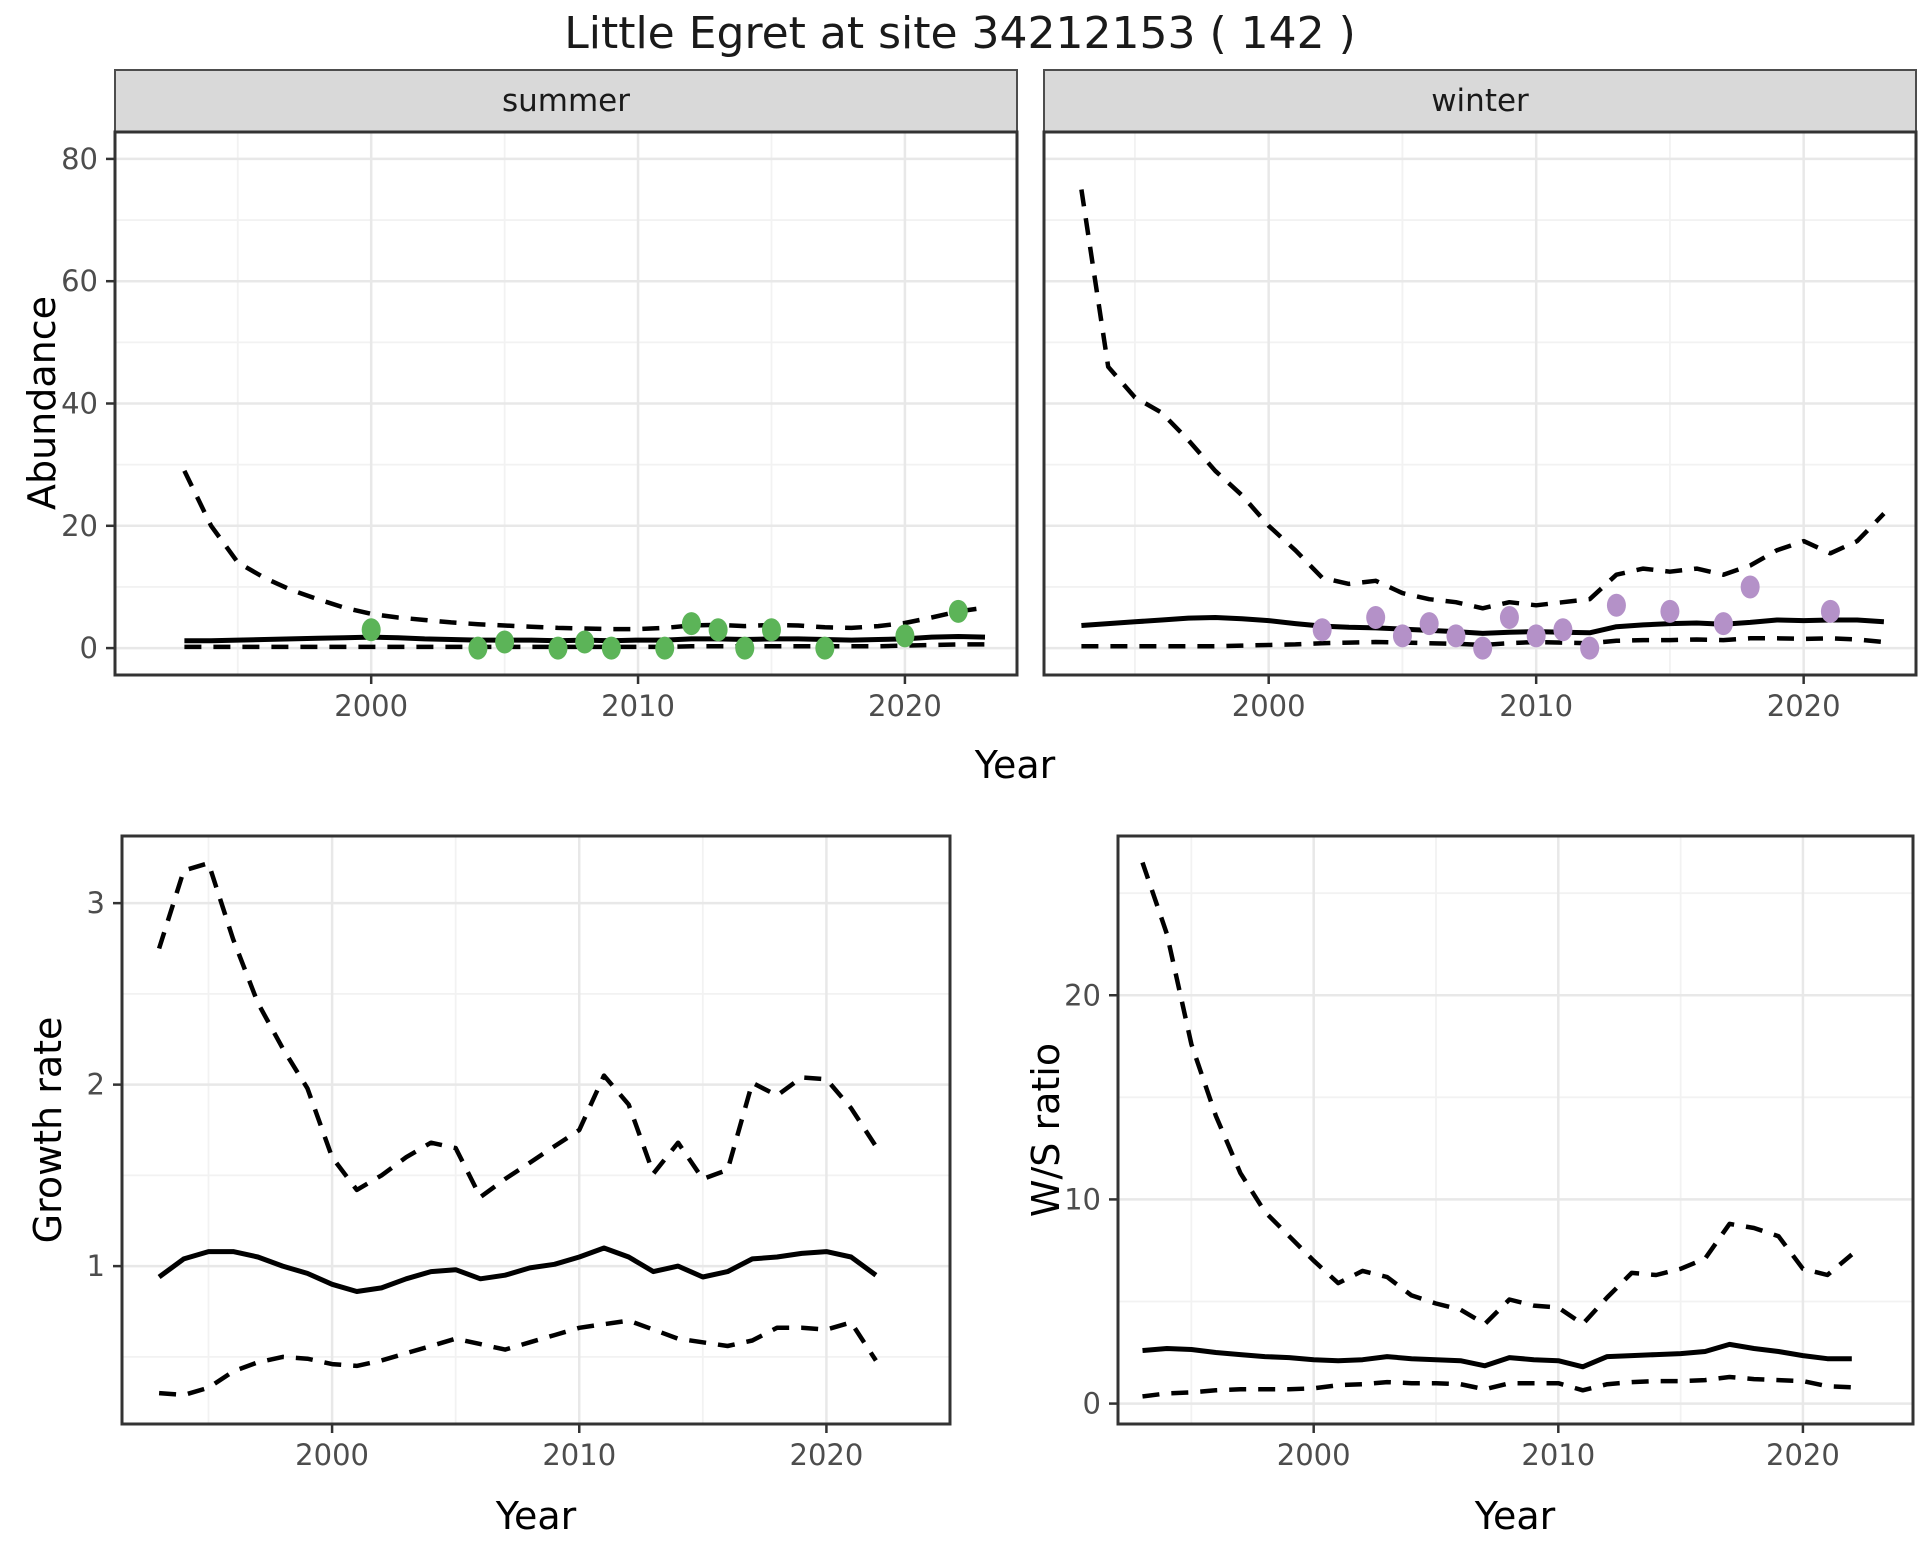 The width and height of the screenshot is (1920, 1560). What do you see at coordinates (96, 1085) in the screenshot?
I see `y-tick-label: 2` at bounding box center [96, 1085].